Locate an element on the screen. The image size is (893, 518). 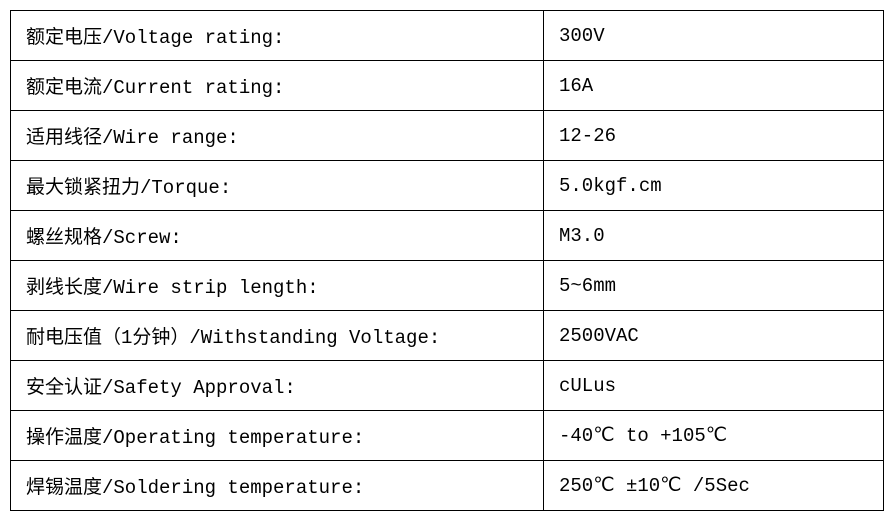
spec-value: 12-26 is located at coordinates (713, 135).